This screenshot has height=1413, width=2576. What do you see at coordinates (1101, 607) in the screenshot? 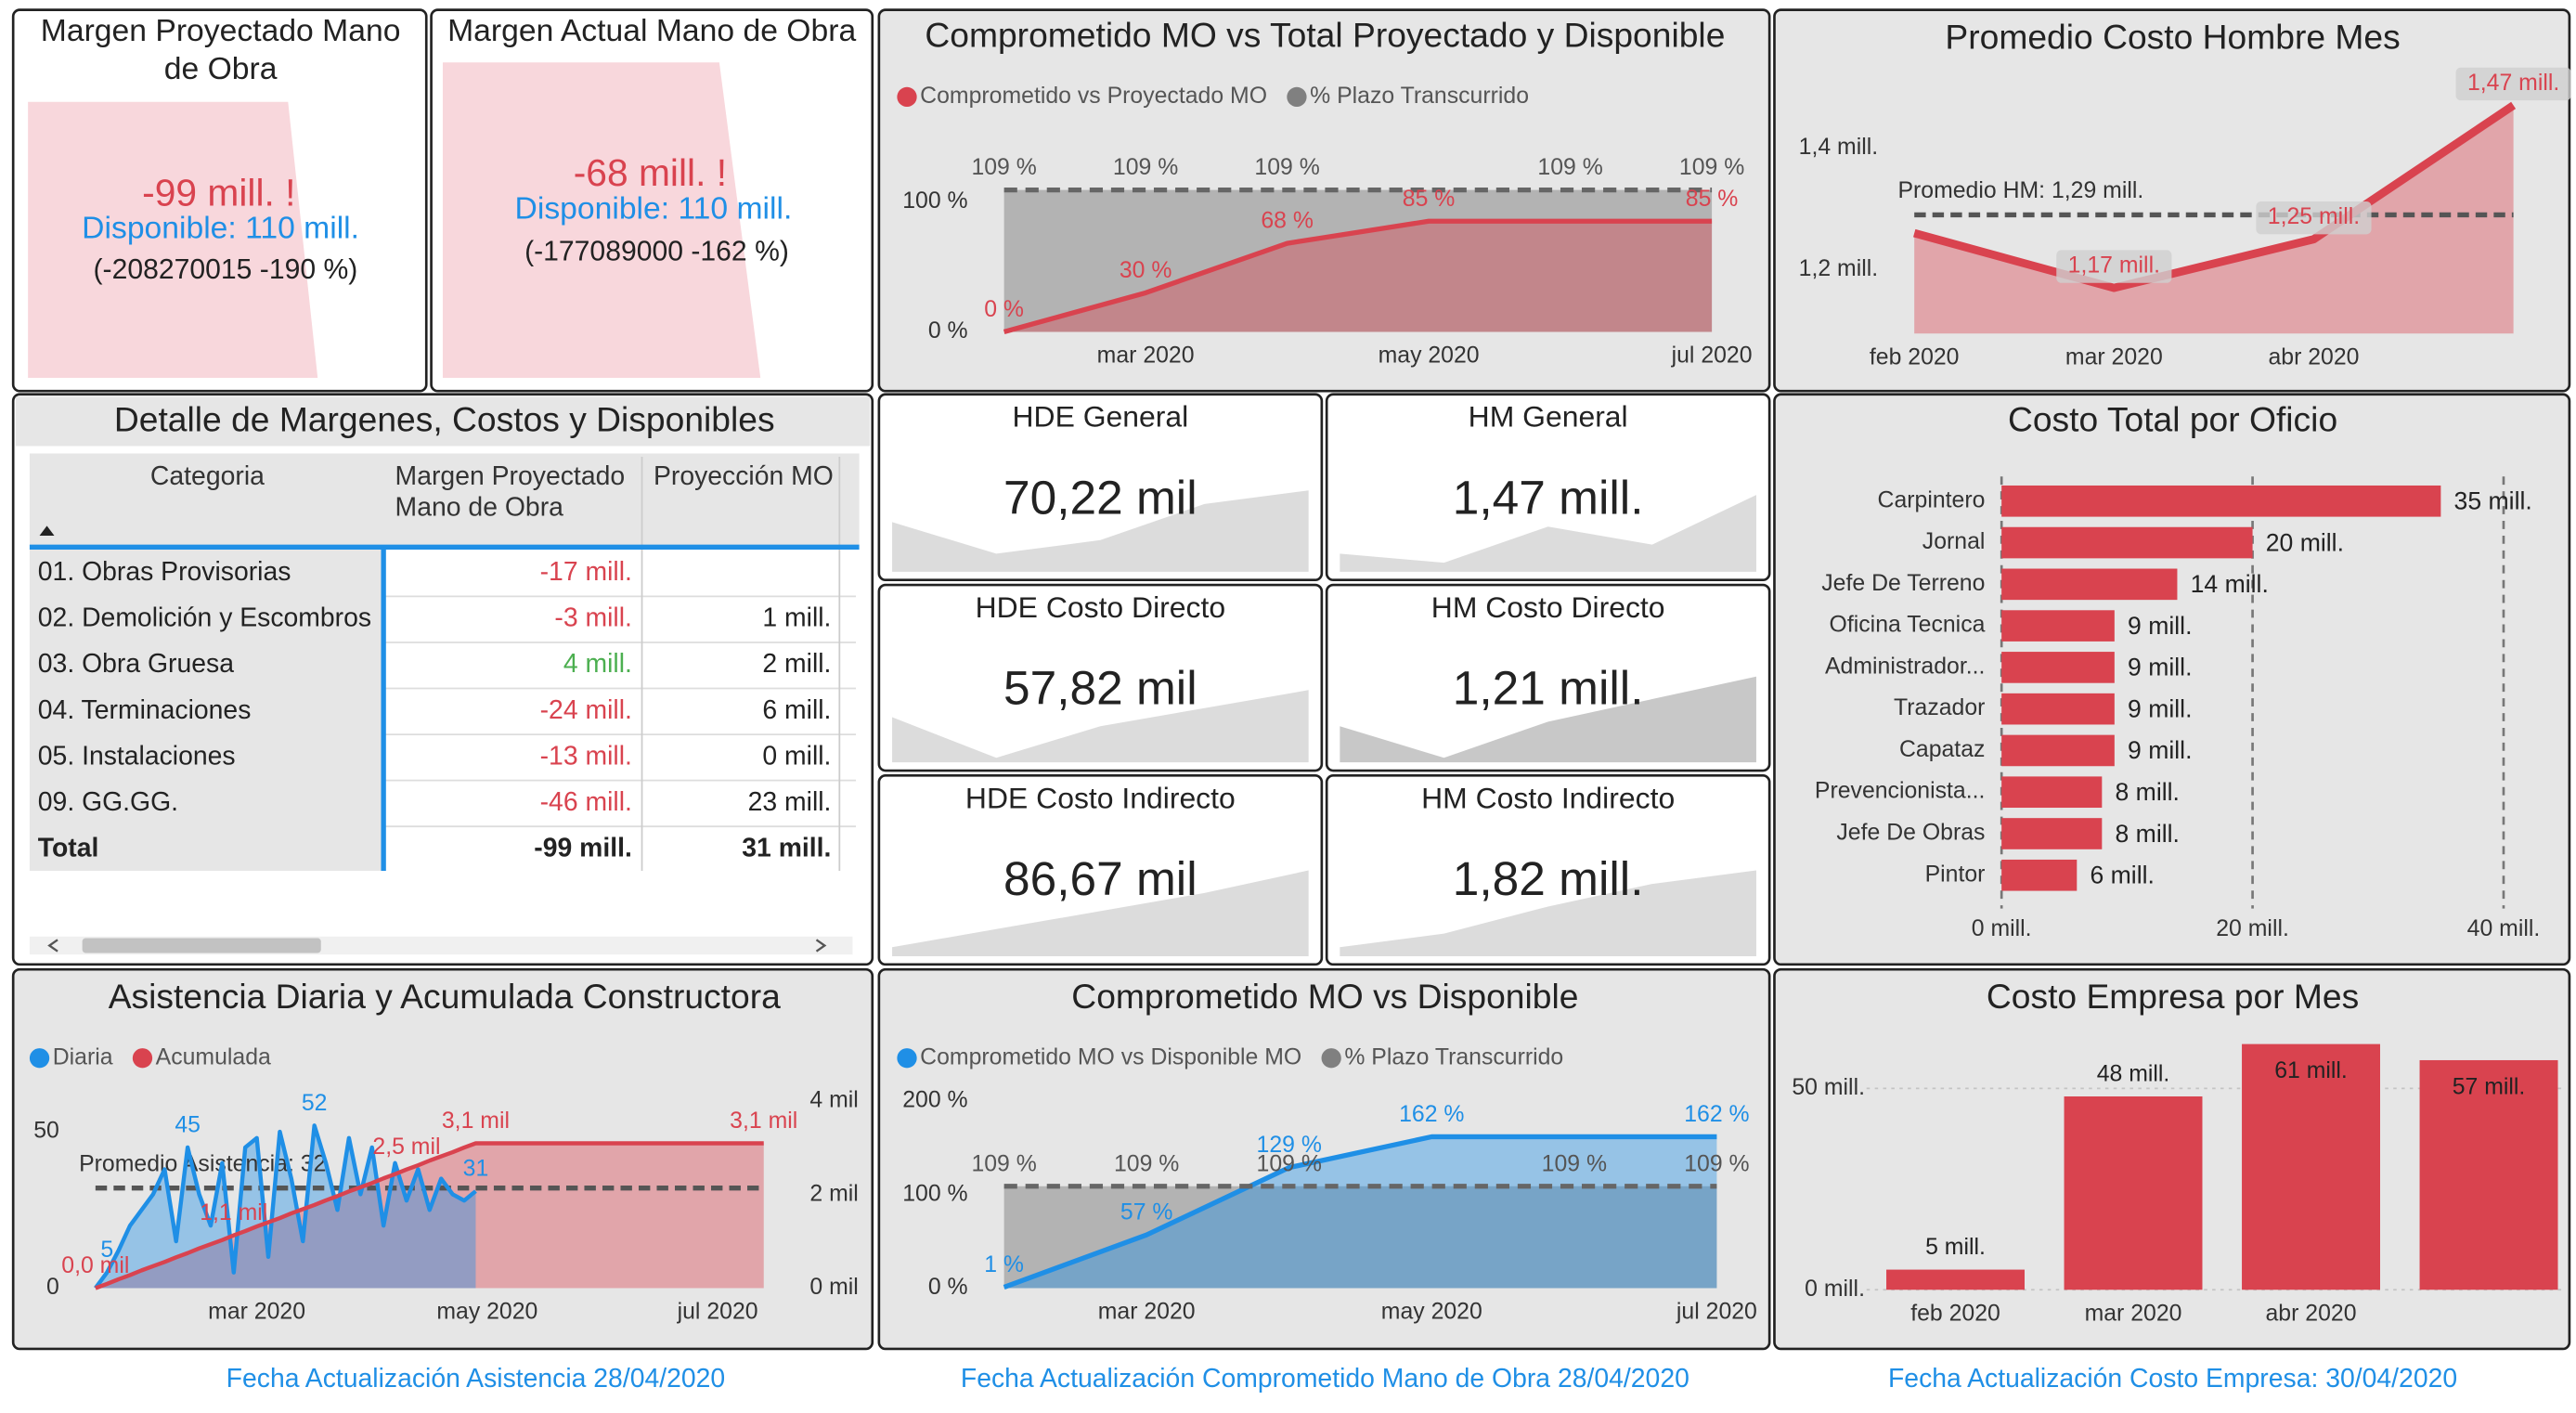
I see `kpi-title: HDE Costo Directo` at bounding box center [1101, 607].